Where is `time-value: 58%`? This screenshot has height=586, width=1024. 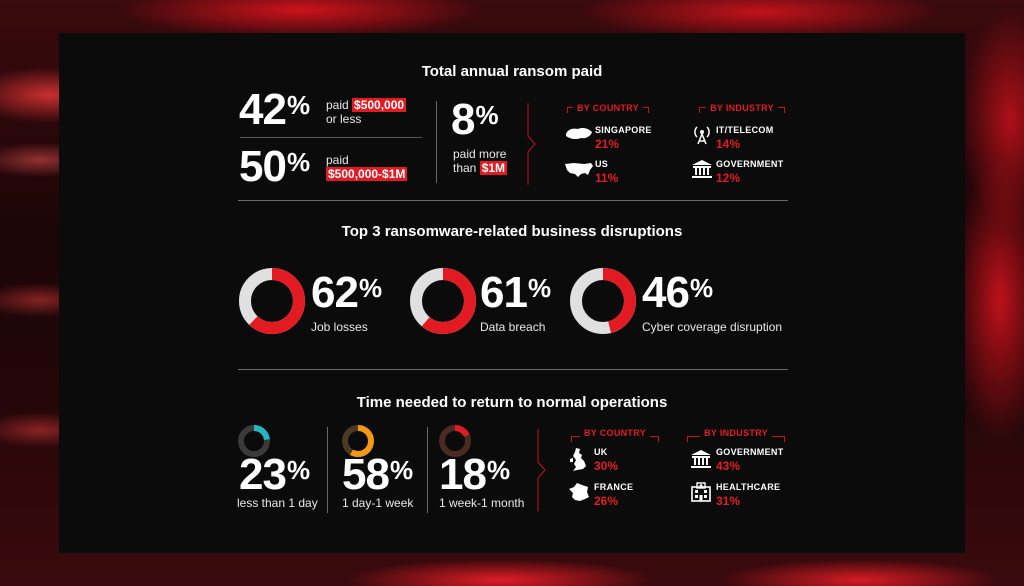 time-value: 58% is located at coordinates (377, 474).